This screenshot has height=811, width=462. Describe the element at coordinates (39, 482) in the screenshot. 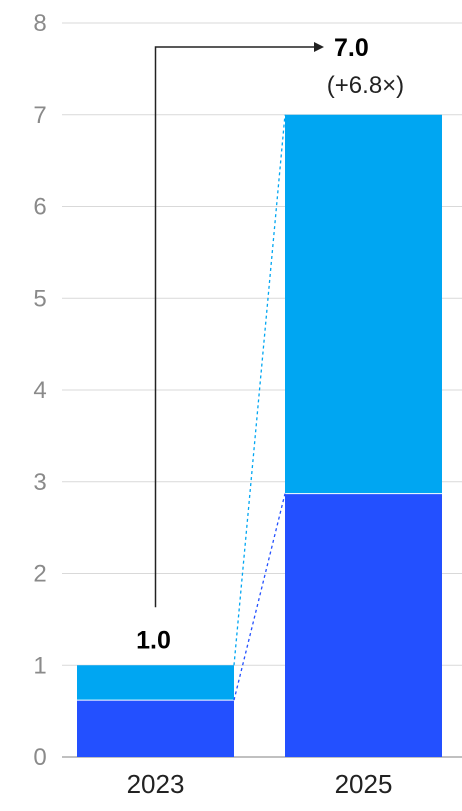

I see `y-tick-label-3: 3` at that location.